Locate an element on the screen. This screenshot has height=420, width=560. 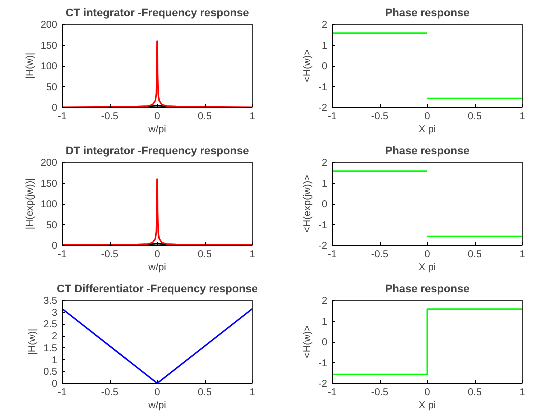
y-axis-title: <H(exp(jw))> is located at coordinates (308, 203).